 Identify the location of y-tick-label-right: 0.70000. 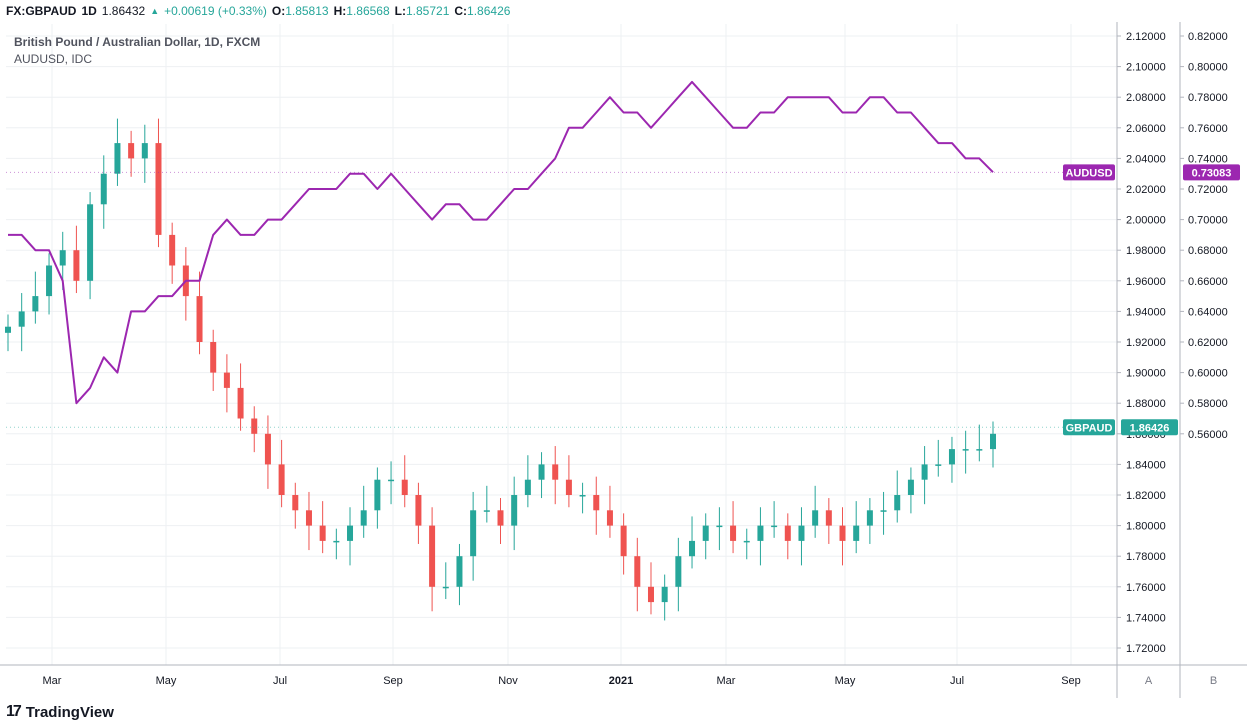
(1208, 221).